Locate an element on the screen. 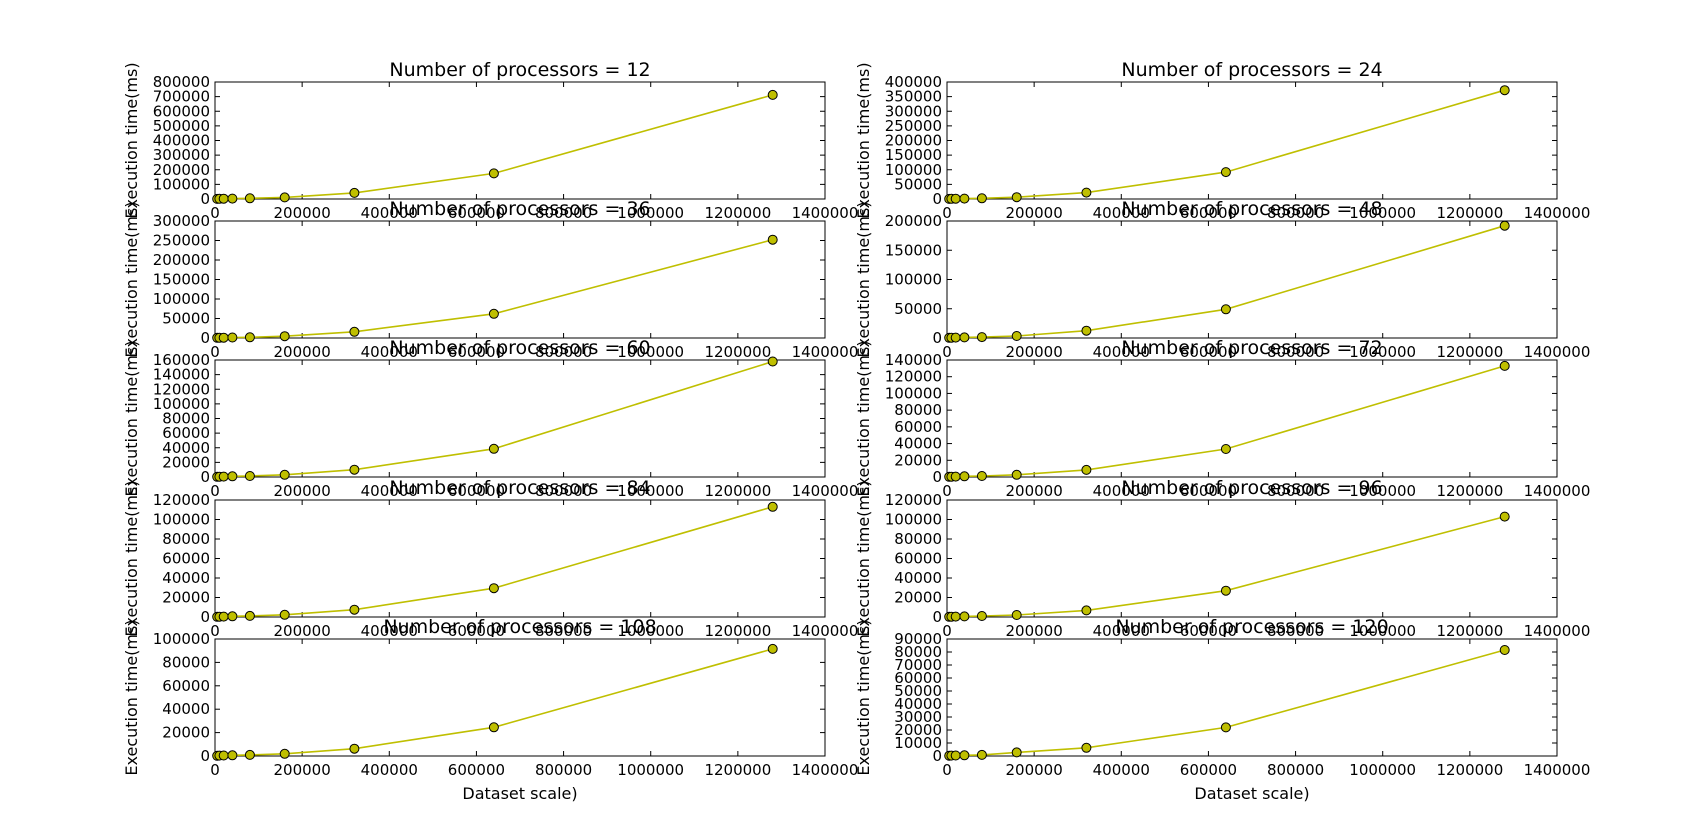  y-tick-label: 80000 is located at coordinates (918, 539).